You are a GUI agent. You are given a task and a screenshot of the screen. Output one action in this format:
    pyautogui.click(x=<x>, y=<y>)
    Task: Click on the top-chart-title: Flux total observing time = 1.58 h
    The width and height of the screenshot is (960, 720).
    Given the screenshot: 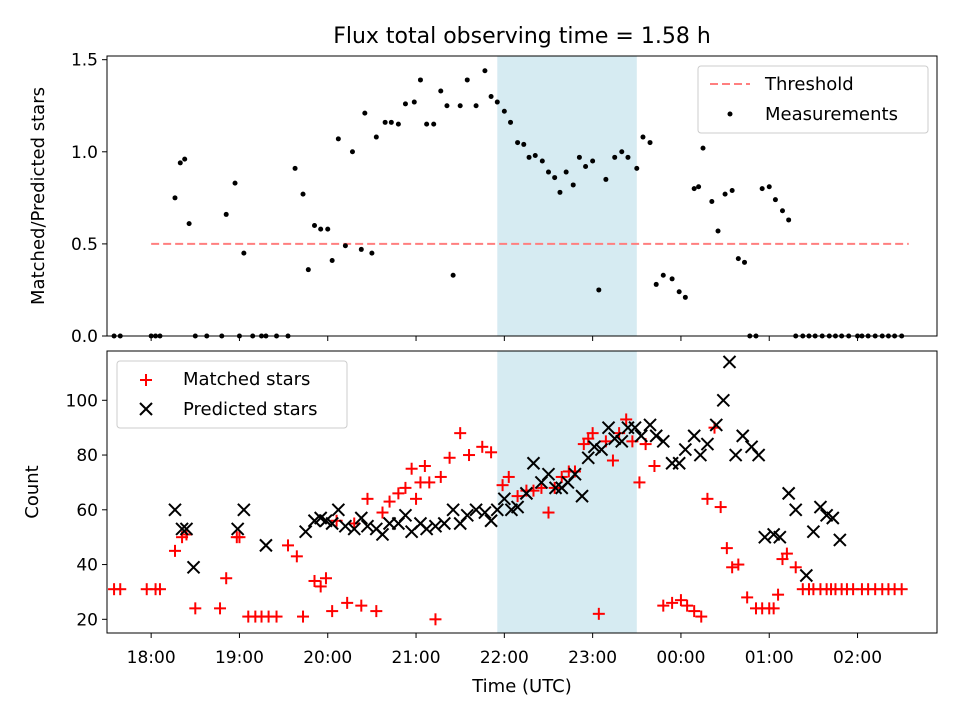 What is the action you would take?
    pyautogui.click(x=522, y=36)
    